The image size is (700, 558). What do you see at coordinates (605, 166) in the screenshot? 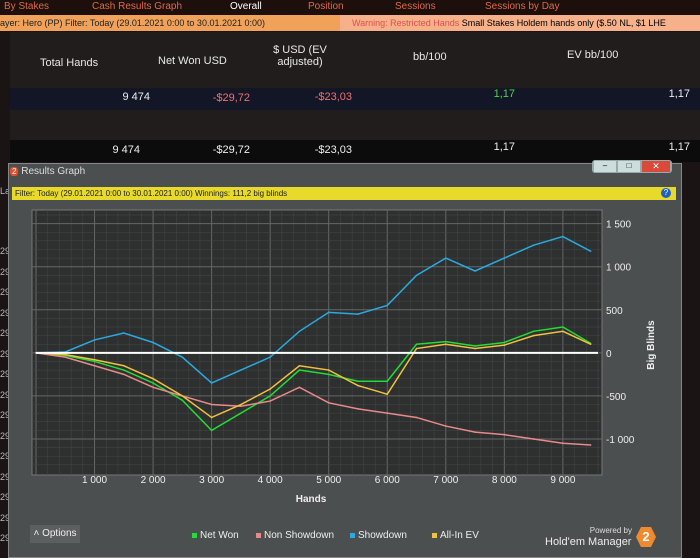
I see `minimize-button: –` at bounding box center [605, 166].